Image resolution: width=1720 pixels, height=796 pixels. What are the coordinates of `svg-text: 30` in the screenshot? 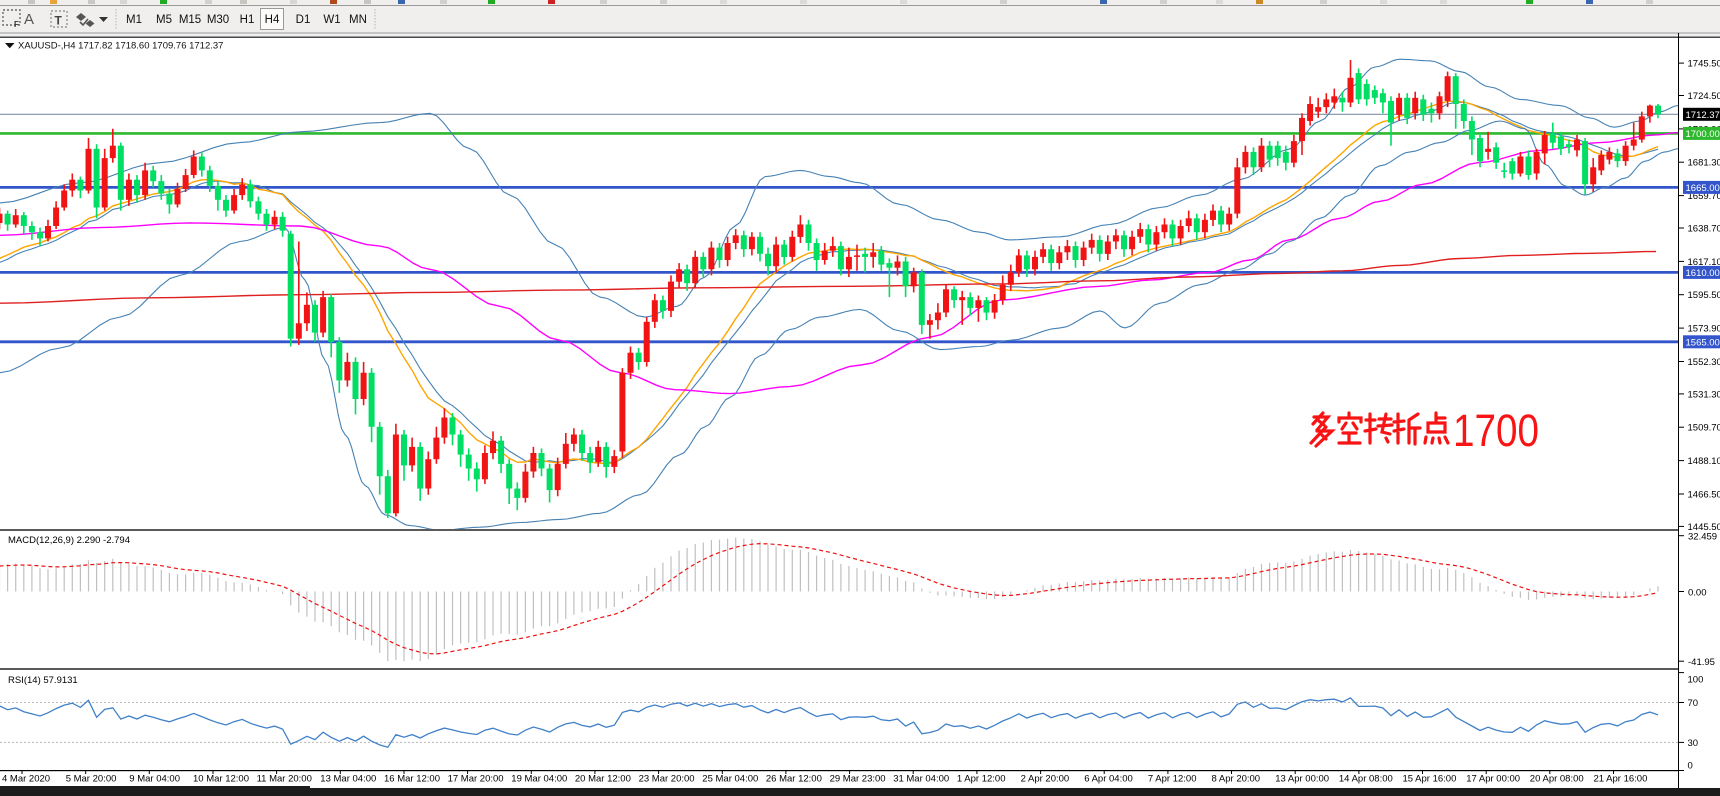 It's located at (1693, 743).